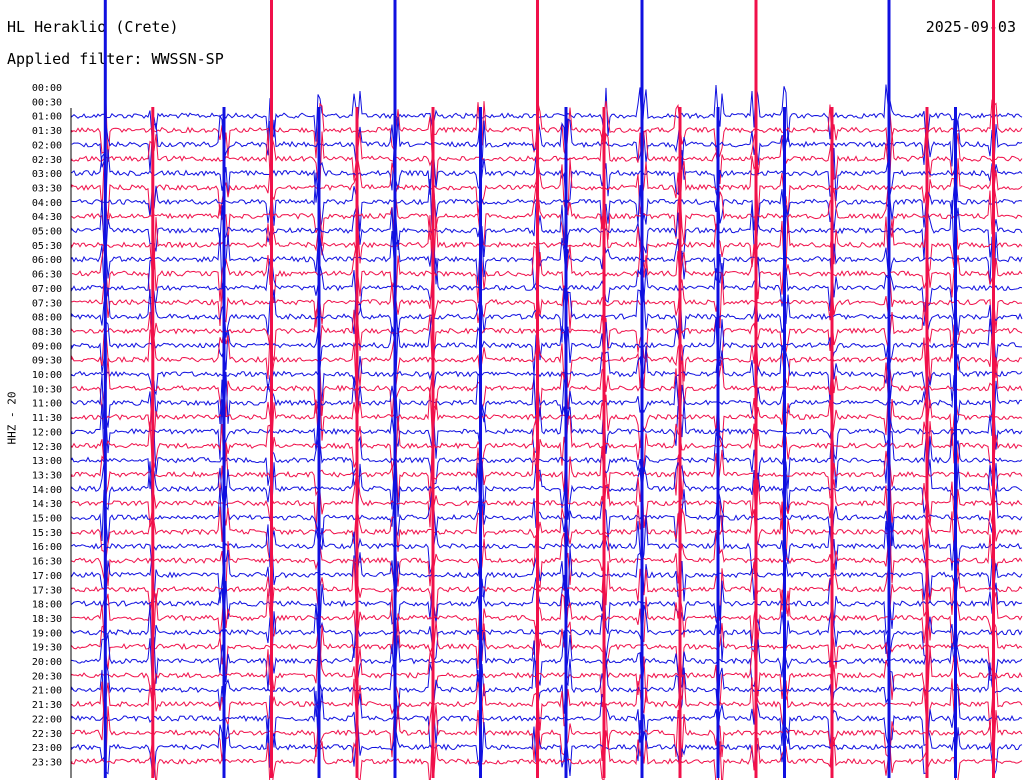 The height and width of the screenshot is (780, 1024). What do you see at coordinates (115, 59) in the screenshot?
I see `filter-label: Applied filter: WWSSN-SP` at bounding box center [115, 59].